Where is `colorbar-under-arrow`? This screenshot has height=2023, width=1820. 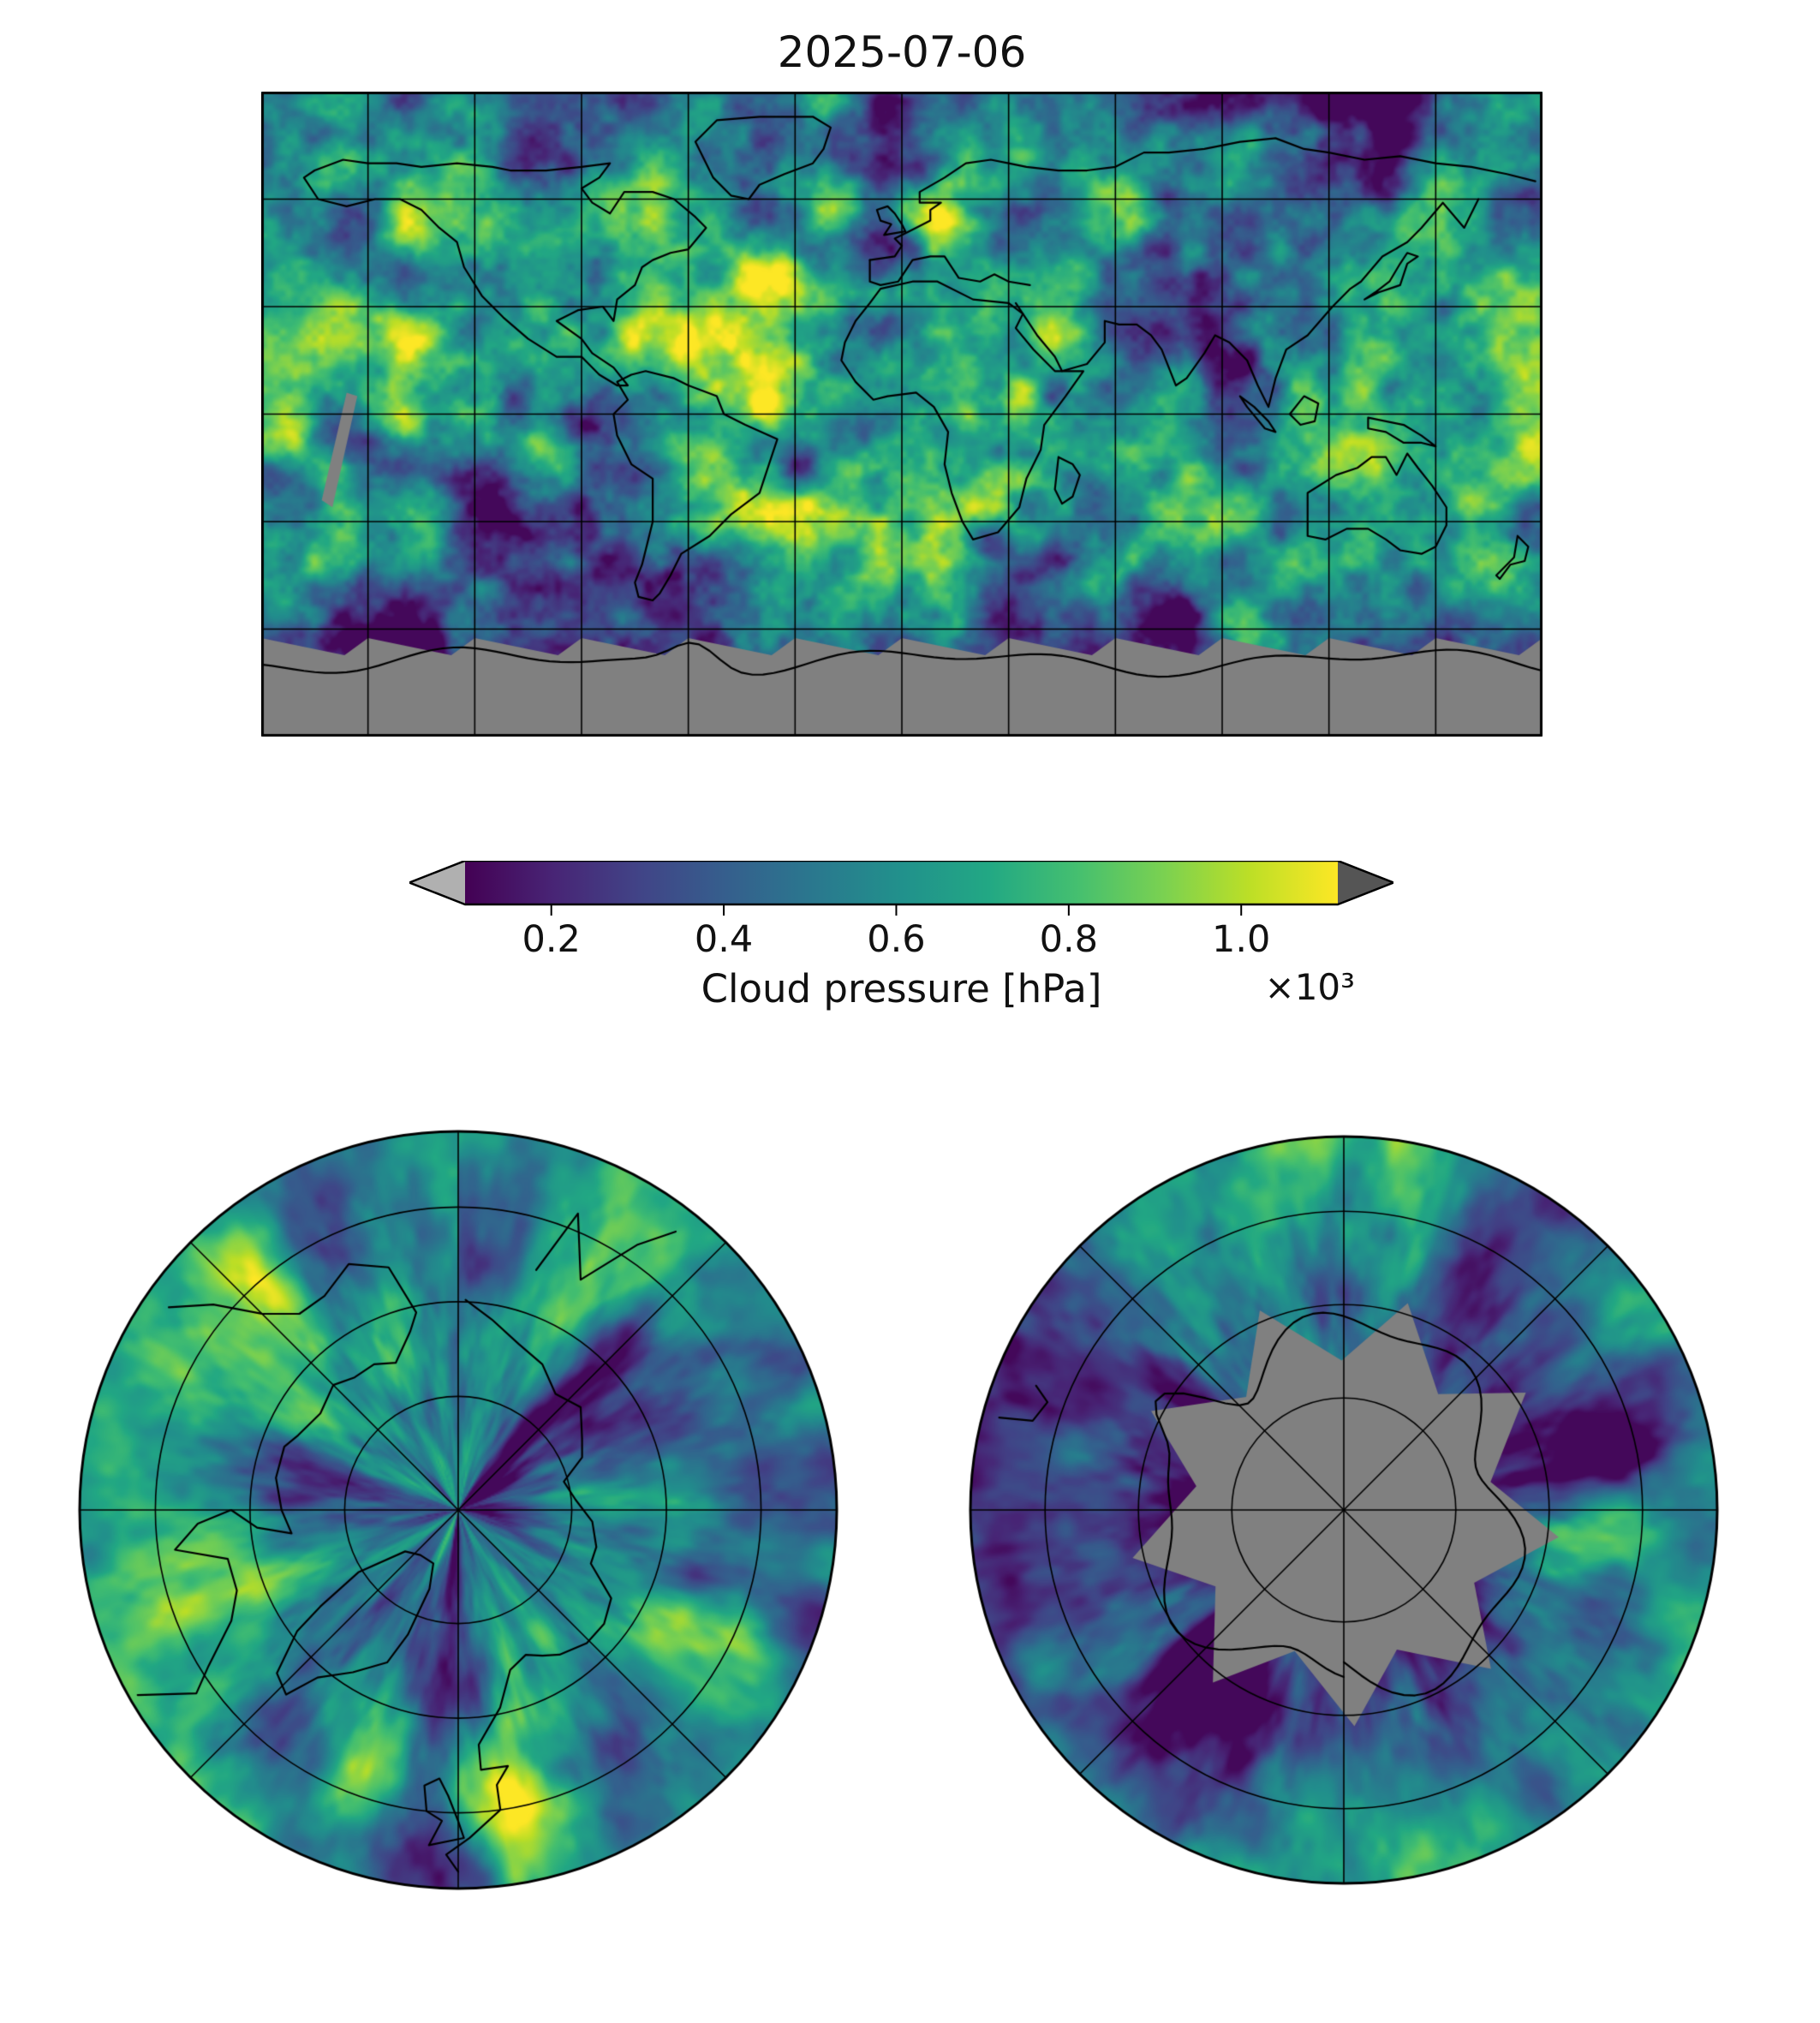 colorbar-under-arrow is located at coordinates (437, 882).